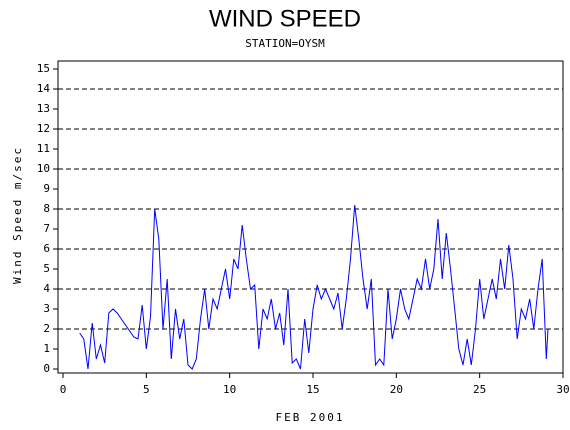 The image size is (570, 430). Describe the element at coordinates (17, 215) in the screenshot. I see `y-axis-label: Wind Speed m/sec` at that location.